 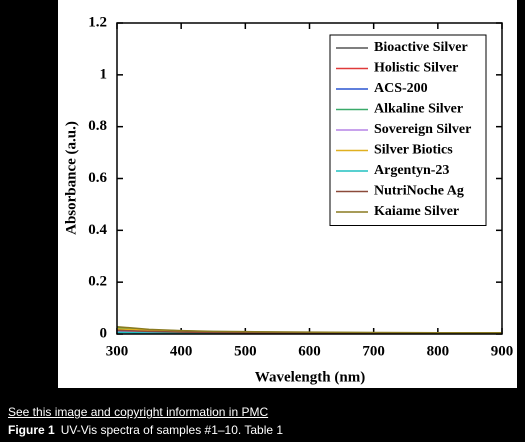 I want to click on y-tick-label: 0.6, so click(x=97, y=178).